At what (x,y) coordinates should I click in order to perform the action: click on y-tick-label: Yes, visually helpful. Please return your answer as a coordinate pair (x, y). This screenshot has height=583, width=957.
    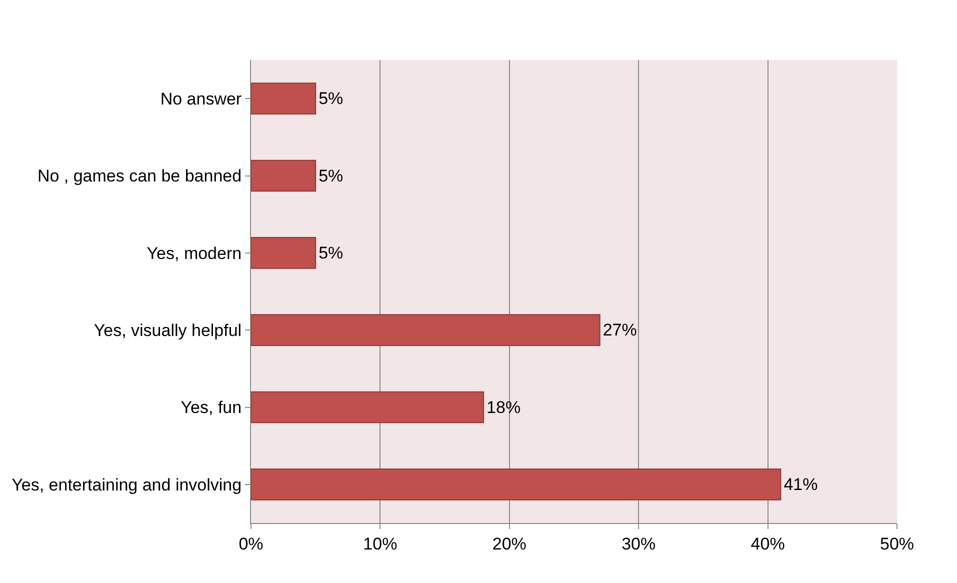
    Looking at the image, I should click on (168, 330).